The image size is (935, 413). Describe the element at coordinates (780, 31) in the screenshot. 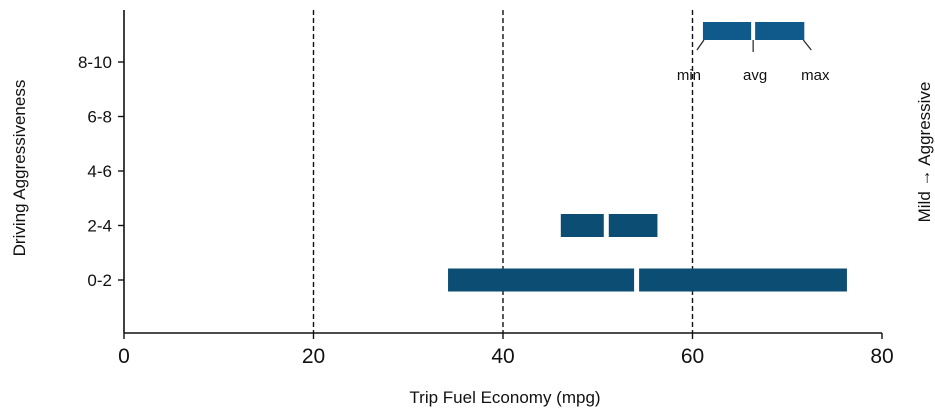

I see `legend-bar-upper` at that location.